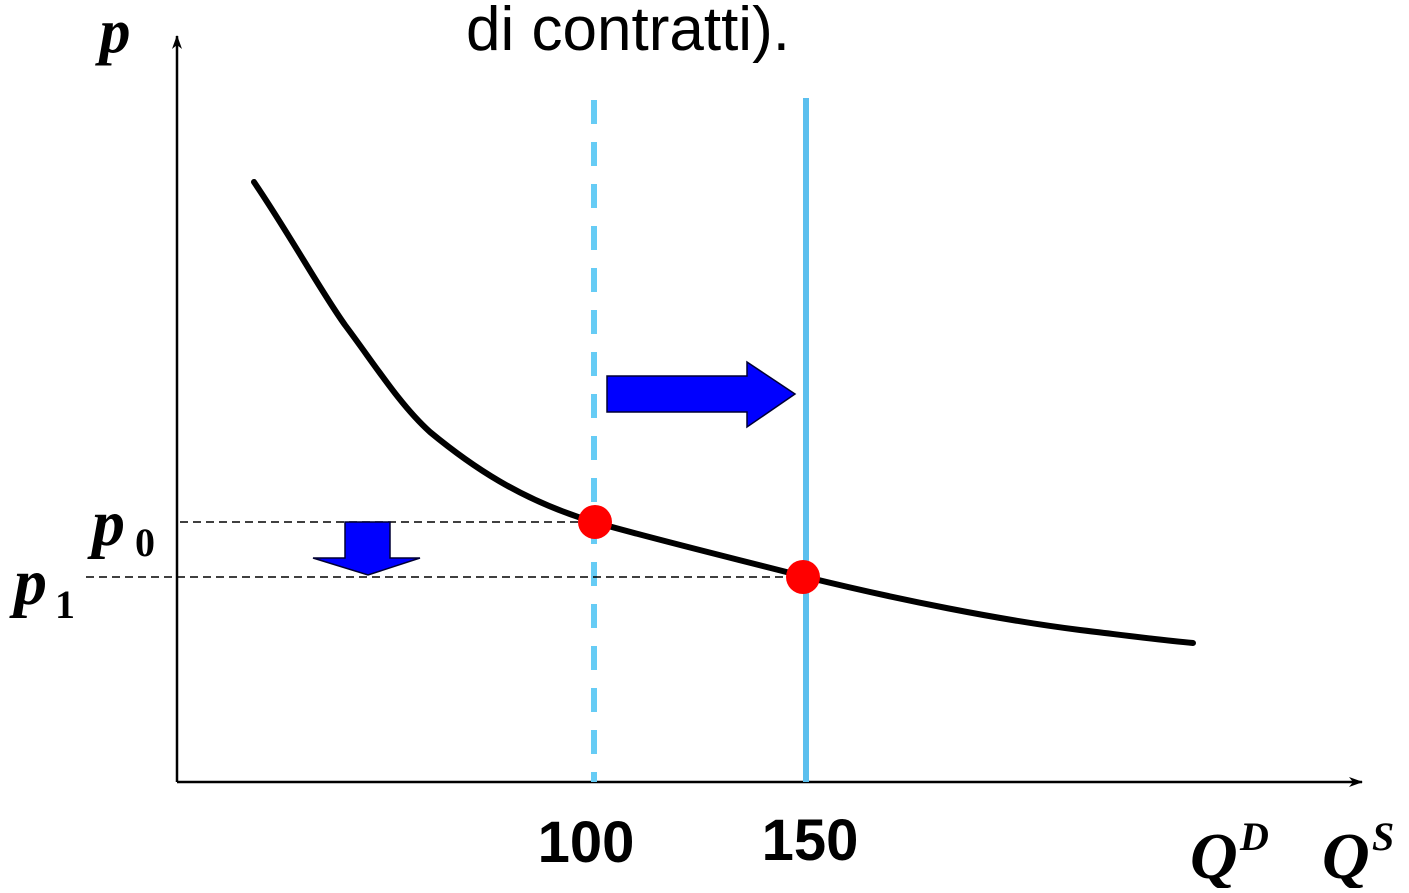  What do you see at coordinates (113, 33) in the screenshot?
I see `y-axis-label: p` at bounding box center [113, 33].